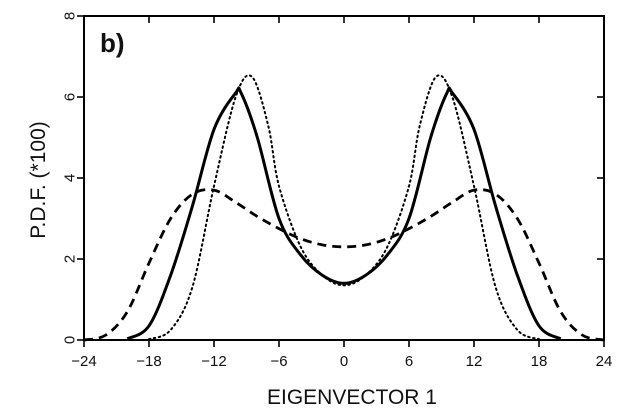 The width and height of the screenshot is (618, 411). Describe the element at coordinates (409, 361) in the screenshot. I see `x-tick-label: 6` at that location.